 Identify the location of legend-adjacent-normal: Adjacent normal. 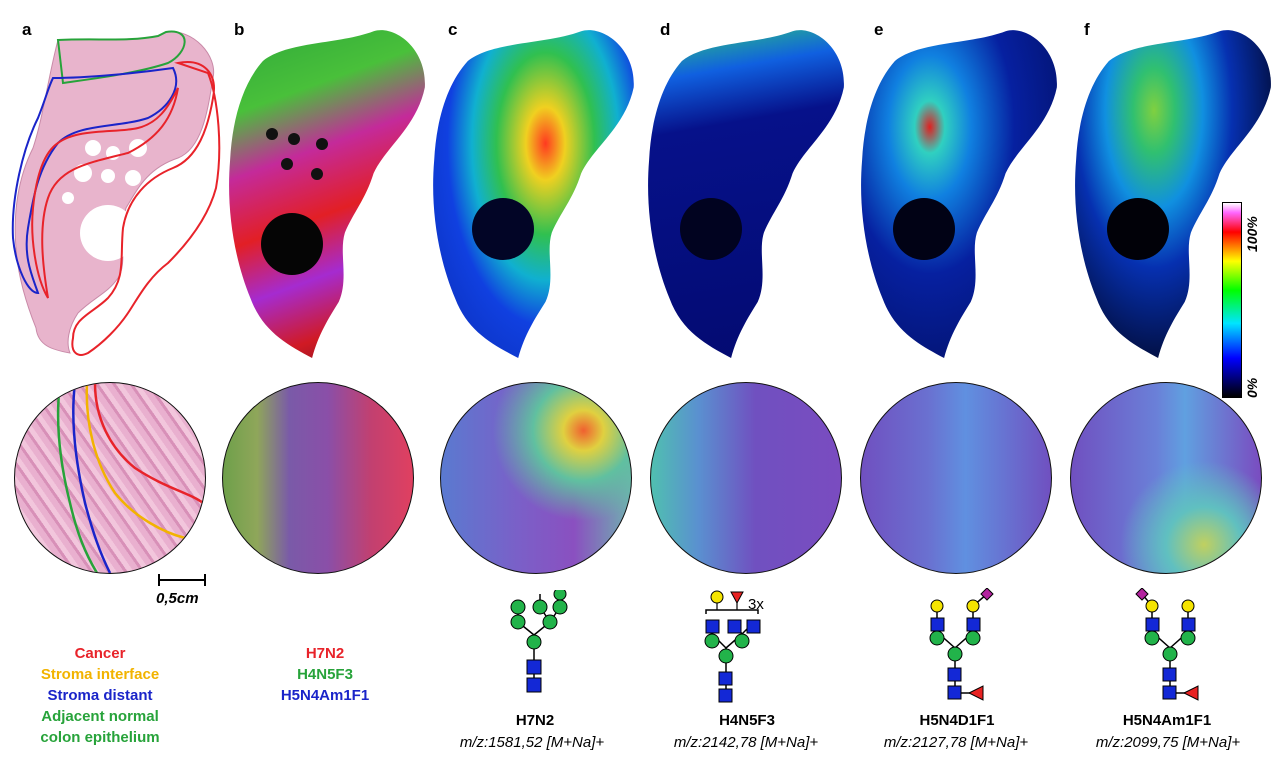
(100, 716).